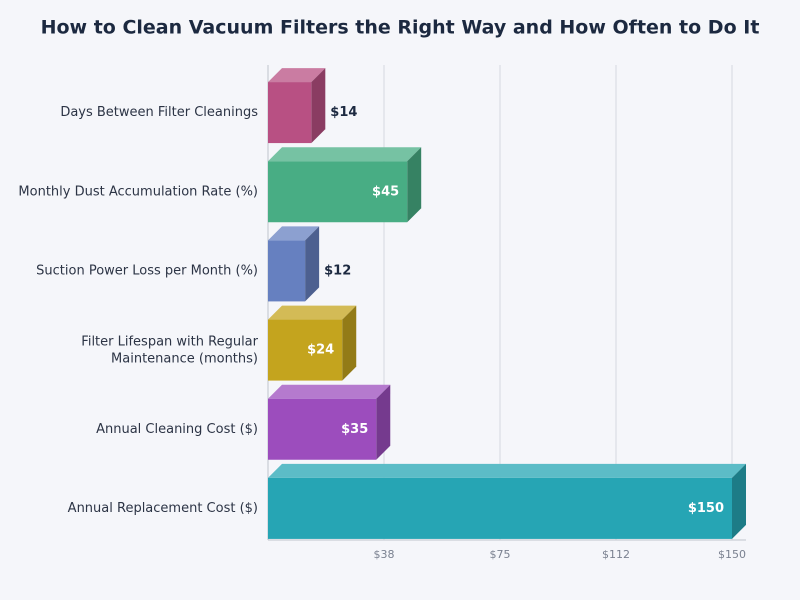 Image resolution: width=800 pixels, height=600 pixels. I want to click on y-tick-label: Annual Cleaning Cost ($), so click(177, 429).